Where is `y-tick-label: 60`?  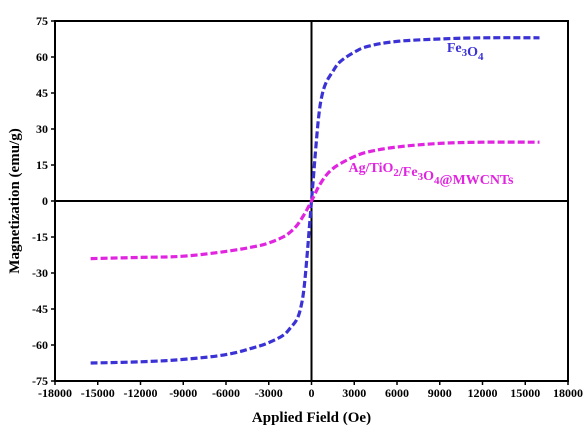 y-tick-label: 60 is located at coordinates (42, 57).